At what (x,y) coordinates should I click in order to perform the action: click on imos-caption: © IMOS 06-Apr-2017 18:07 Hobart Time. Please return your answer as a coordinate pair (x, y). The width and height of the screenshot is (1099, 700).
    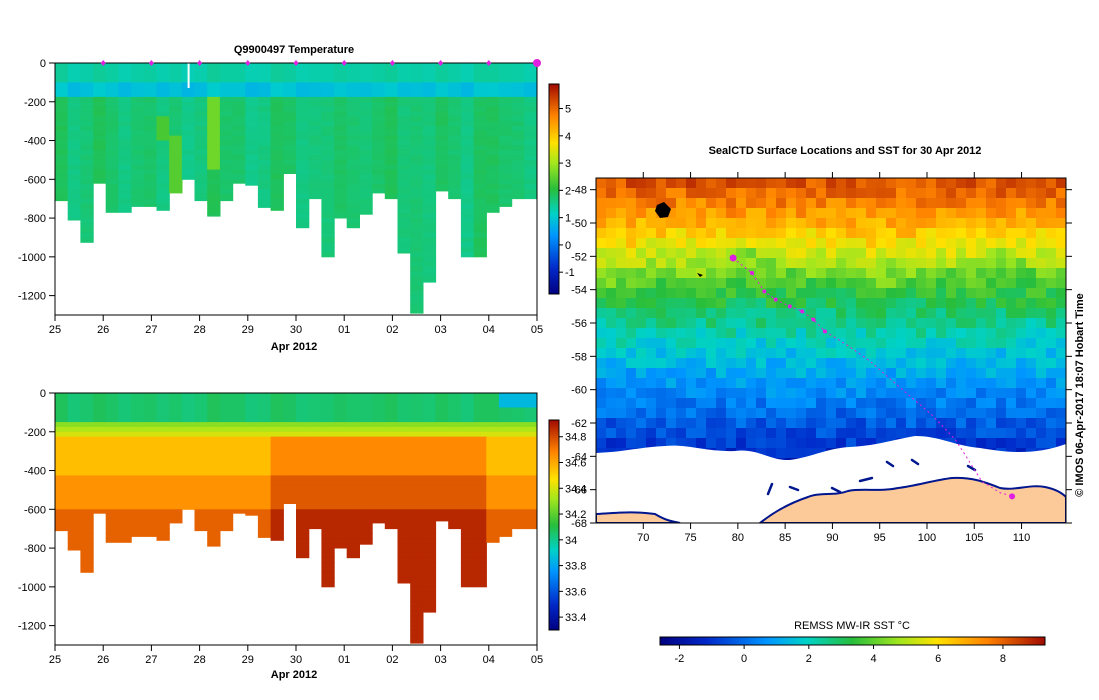
    Looking at the image, I should click on (1080, 395).